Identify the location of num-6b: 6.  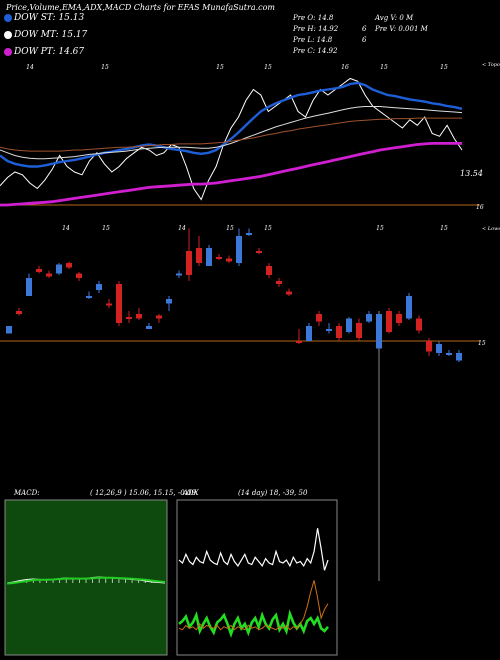
(364, 40).